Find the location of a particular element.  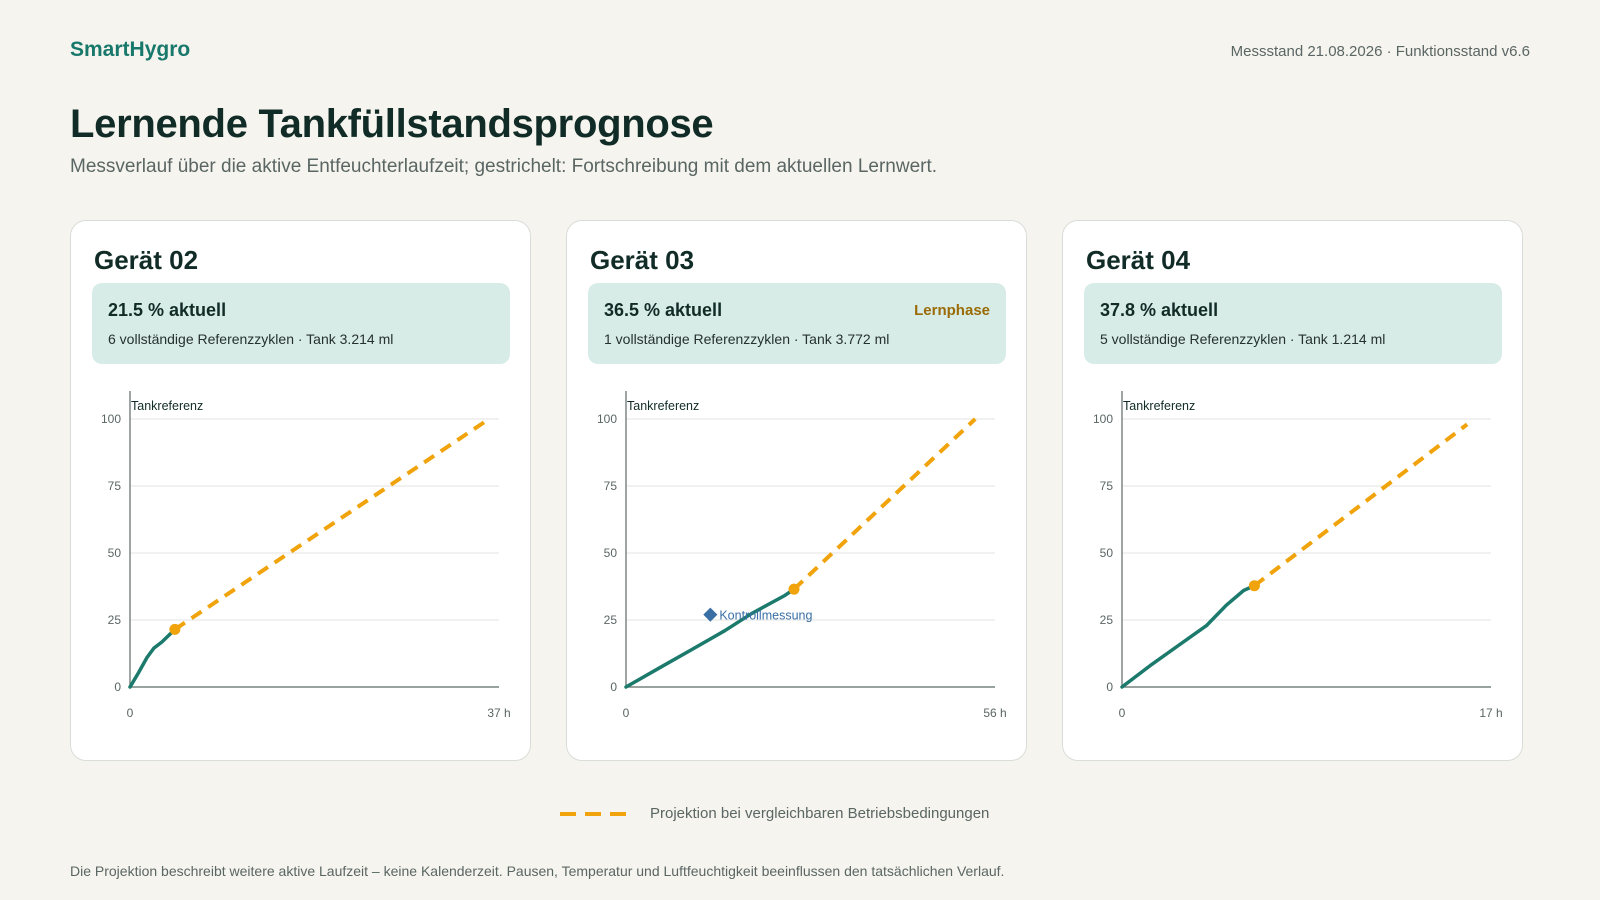

tank-chart-02: 0 25 50 75 100 Tankreferenz 0 37 h is located at coordinates (306, 555).